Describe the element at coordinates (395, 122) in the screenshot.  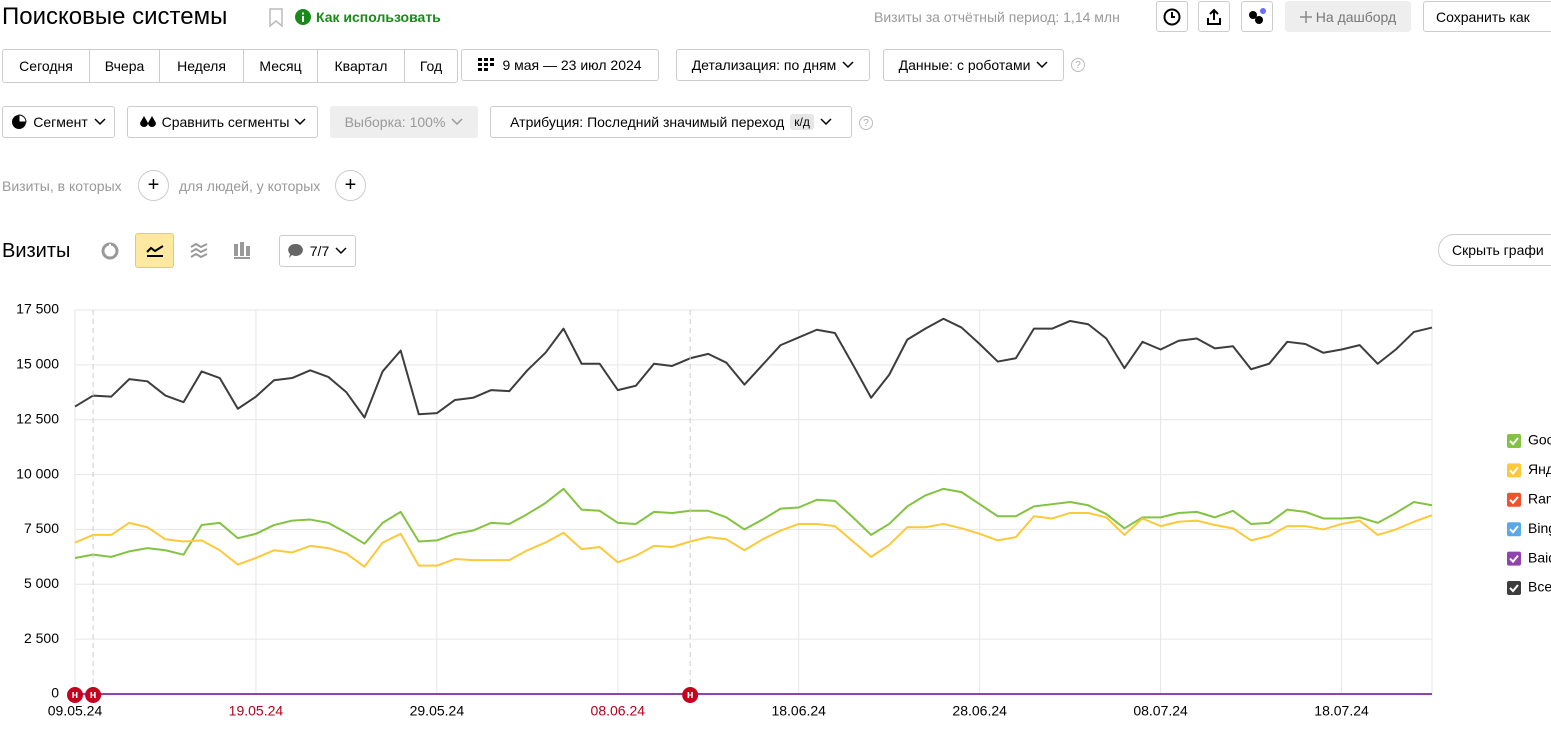
I see `sample-text: Выборка: 100%` at that location.